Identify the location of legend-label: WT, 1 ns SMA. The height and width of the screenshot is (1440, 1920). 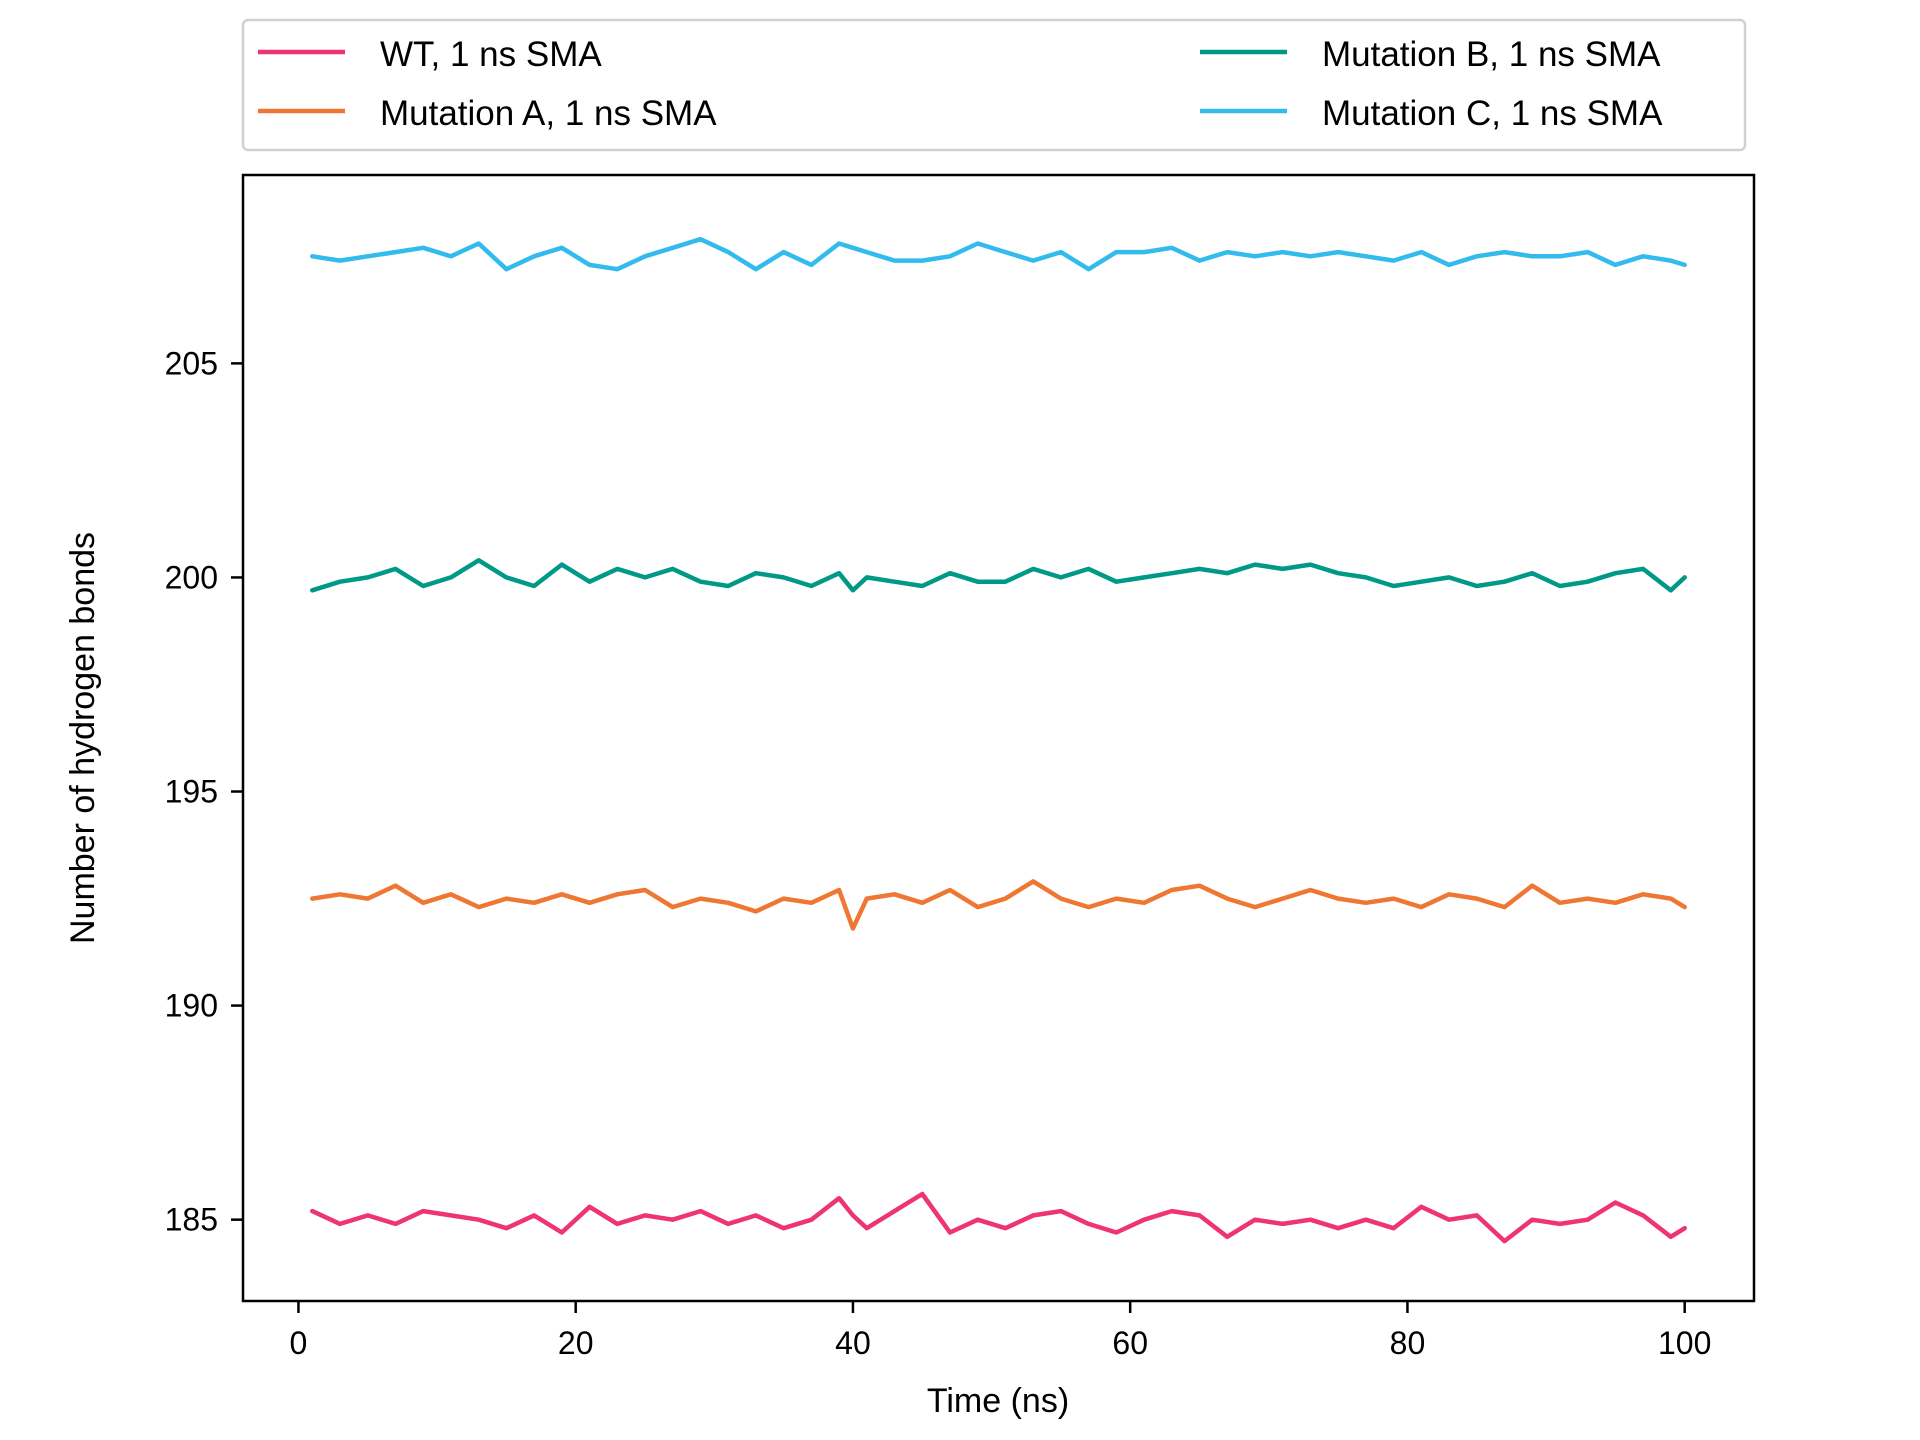
(491, 54).